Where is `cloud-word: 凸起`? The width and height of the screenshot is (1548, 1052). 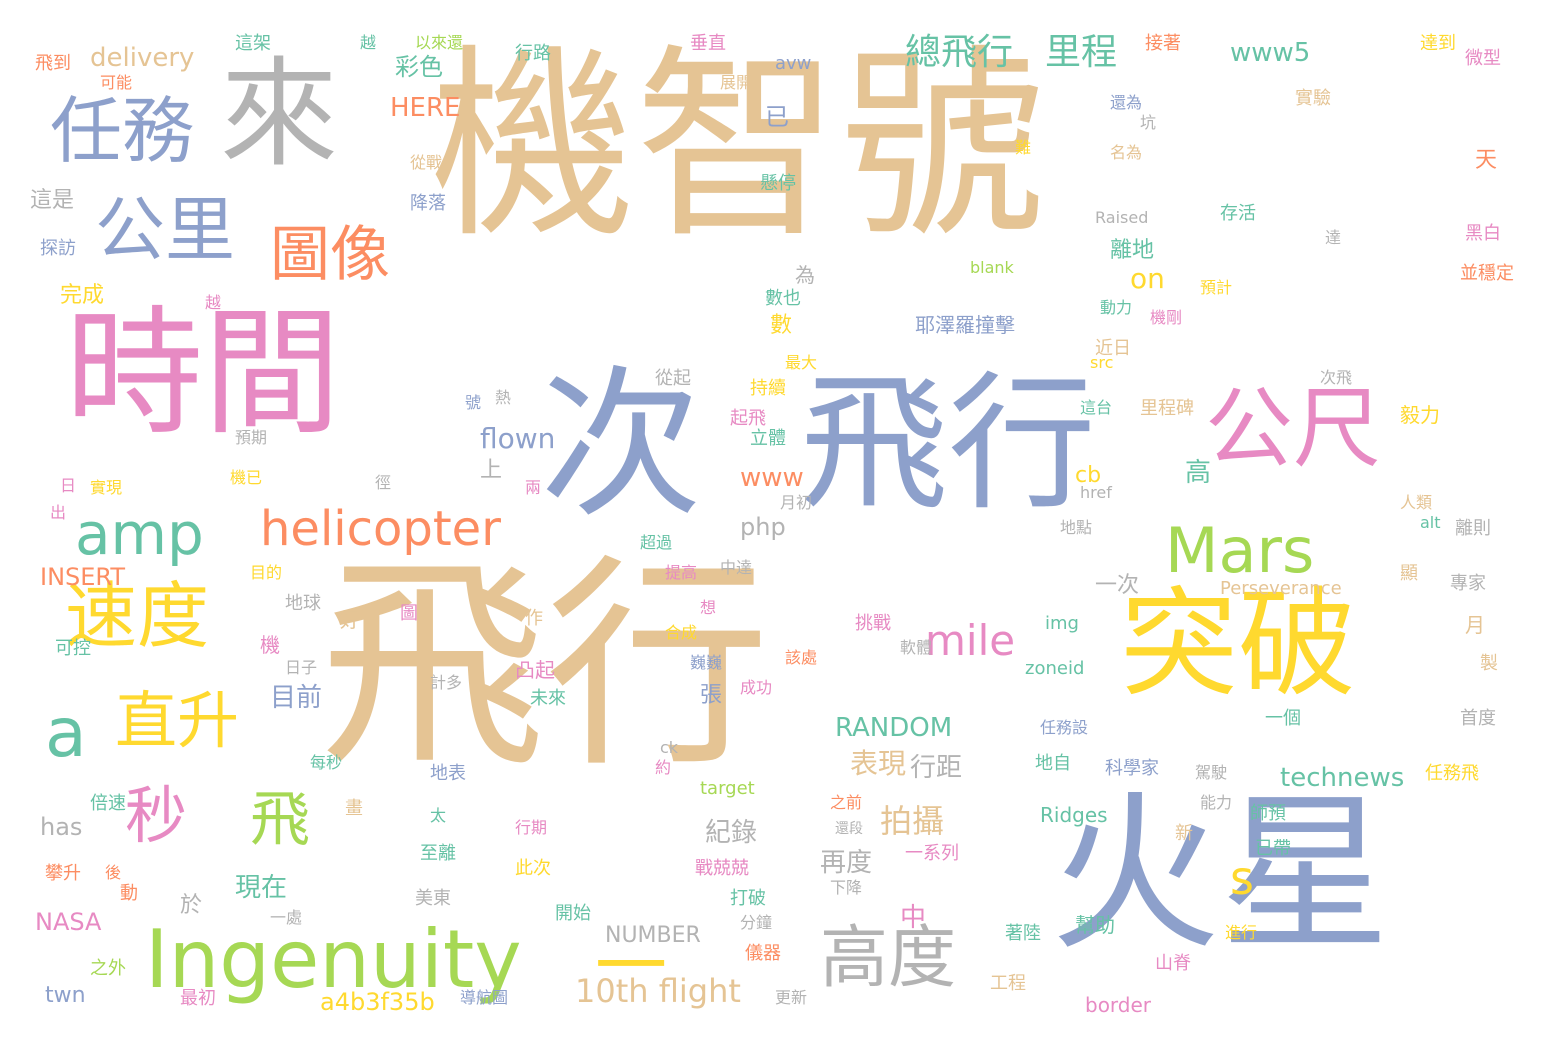
cloud-word: 凸起 is located at coordinates (535, 670).